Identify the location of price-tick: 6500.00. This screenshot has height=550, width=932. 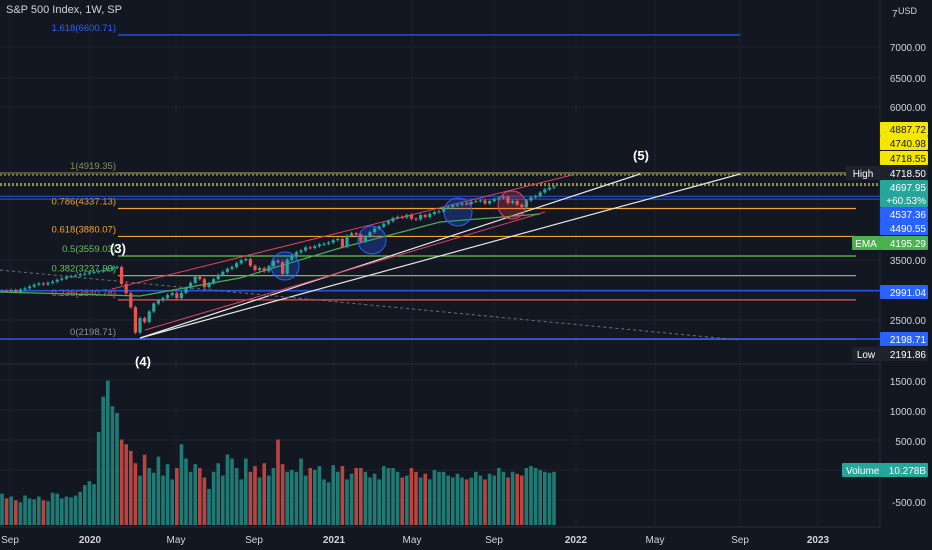
(908, 79).